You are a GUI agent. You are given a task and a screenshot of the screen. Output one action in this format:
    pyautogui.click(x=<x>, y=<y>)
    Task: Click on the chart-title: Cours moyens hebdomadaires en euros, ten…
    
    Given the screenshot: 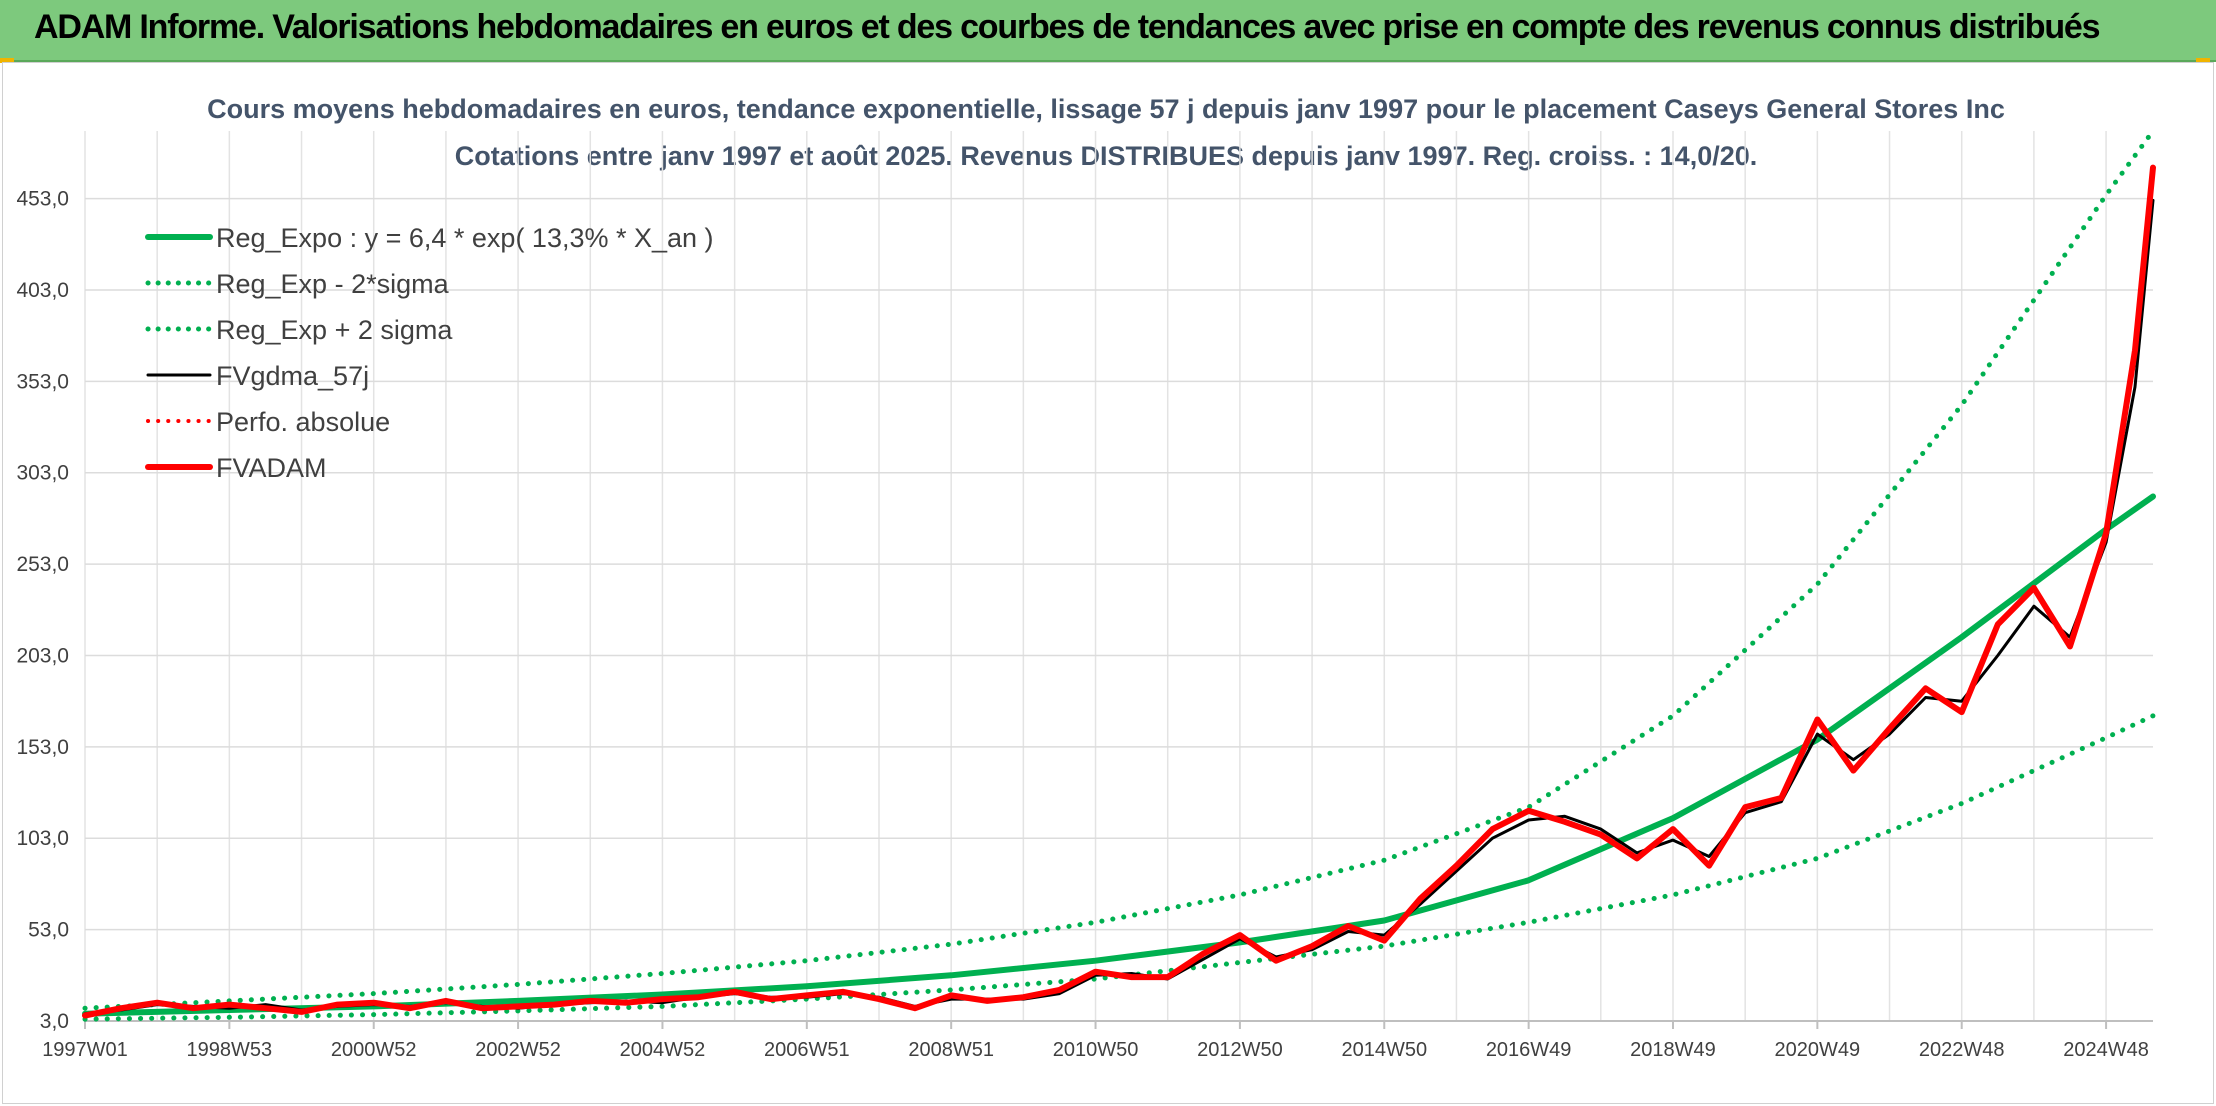 What is the action you would take?
    pyautogui.click(x=1106, y=109)
    